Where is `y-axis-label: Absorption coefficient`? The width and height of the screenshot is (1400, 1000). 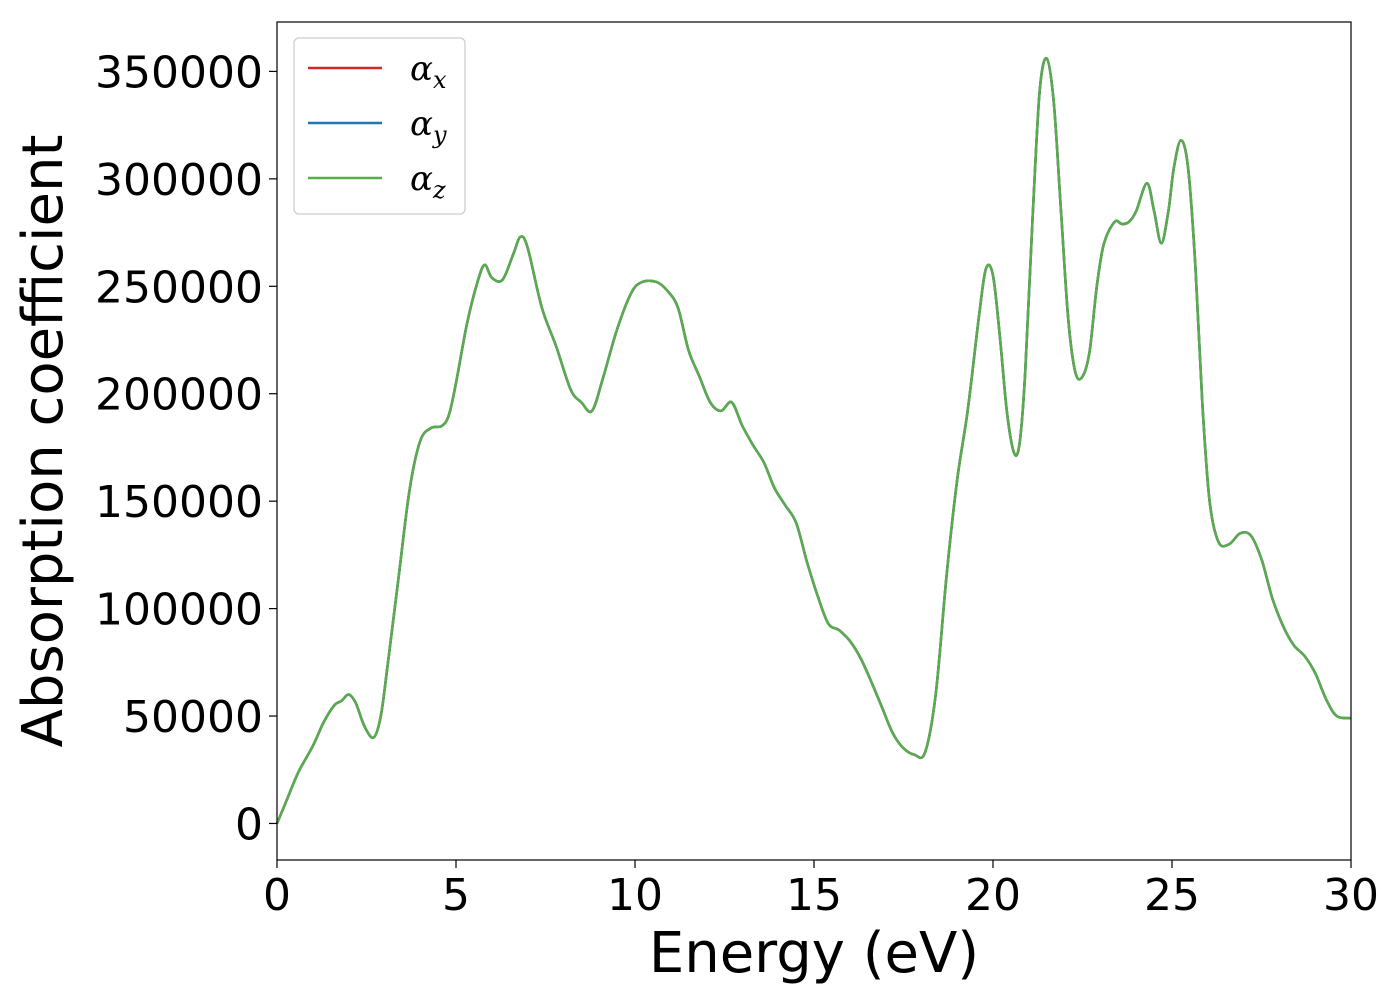 y-axis-label: Absorption coefficient is located at coordinates (43, 441).